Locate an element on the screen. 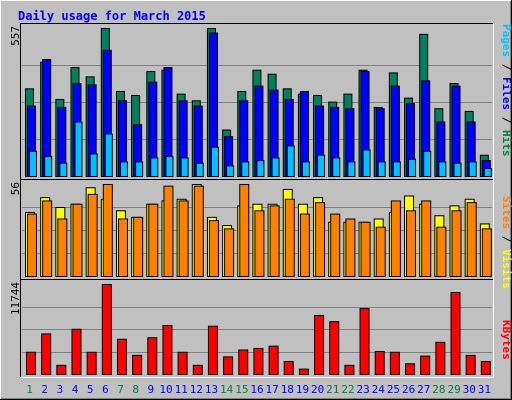 Image resolution: width=512 pixels, height=400 pixels. day-label: 28 is located at coordinates (438, 389).